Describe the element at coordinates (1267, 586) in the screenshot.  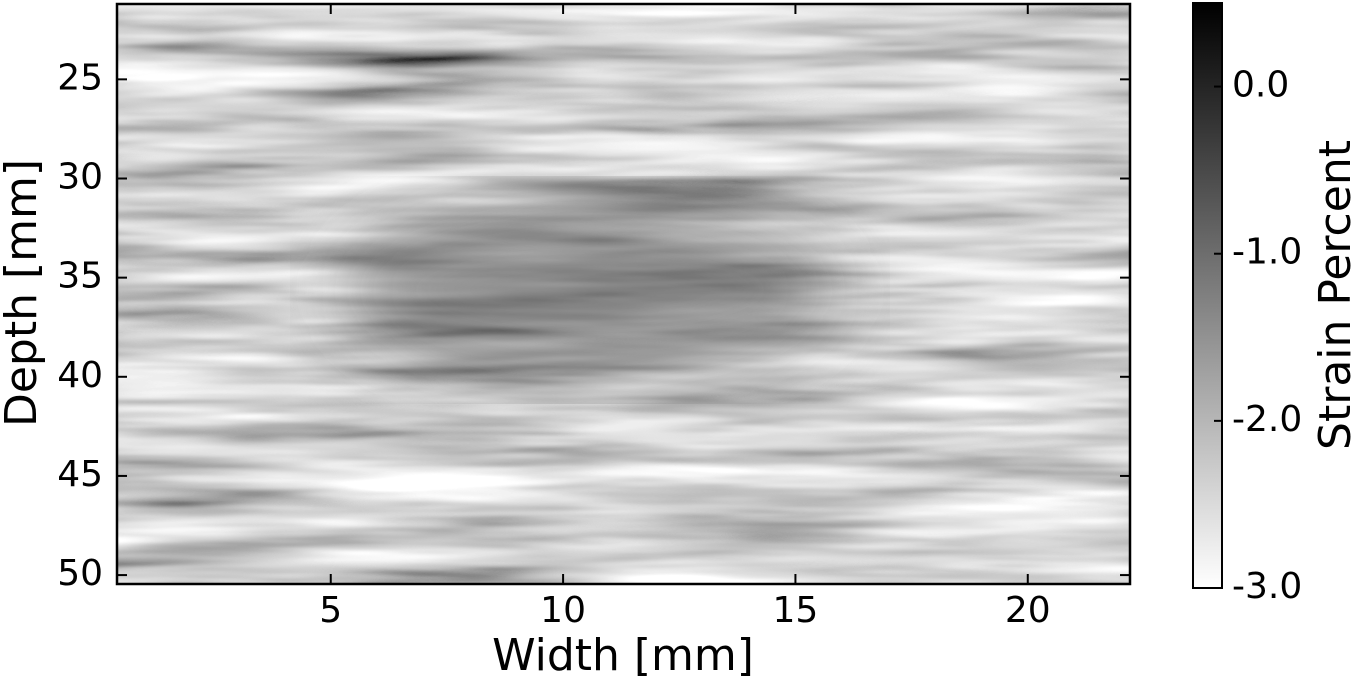
I see `colorbar-tick-label: -3.0` at that location.